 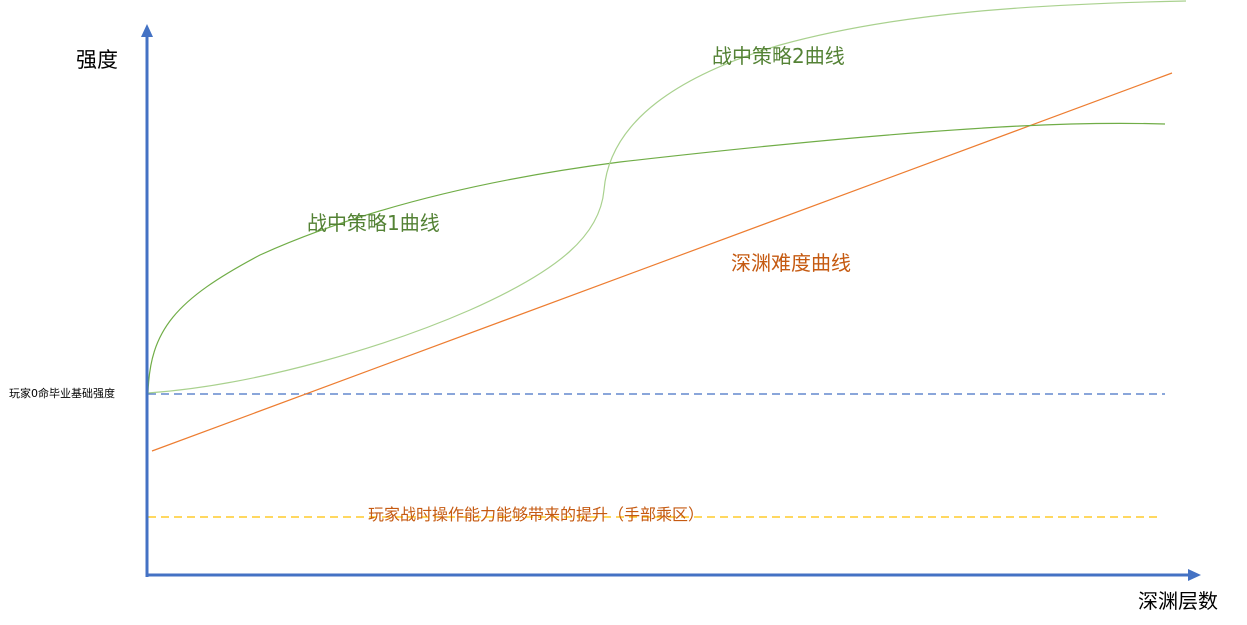 What do you see at coordinates (1178, 601) in the screenshot?
I see `x-axis-label: 深渊层数` at bounding box center [1178, 601].